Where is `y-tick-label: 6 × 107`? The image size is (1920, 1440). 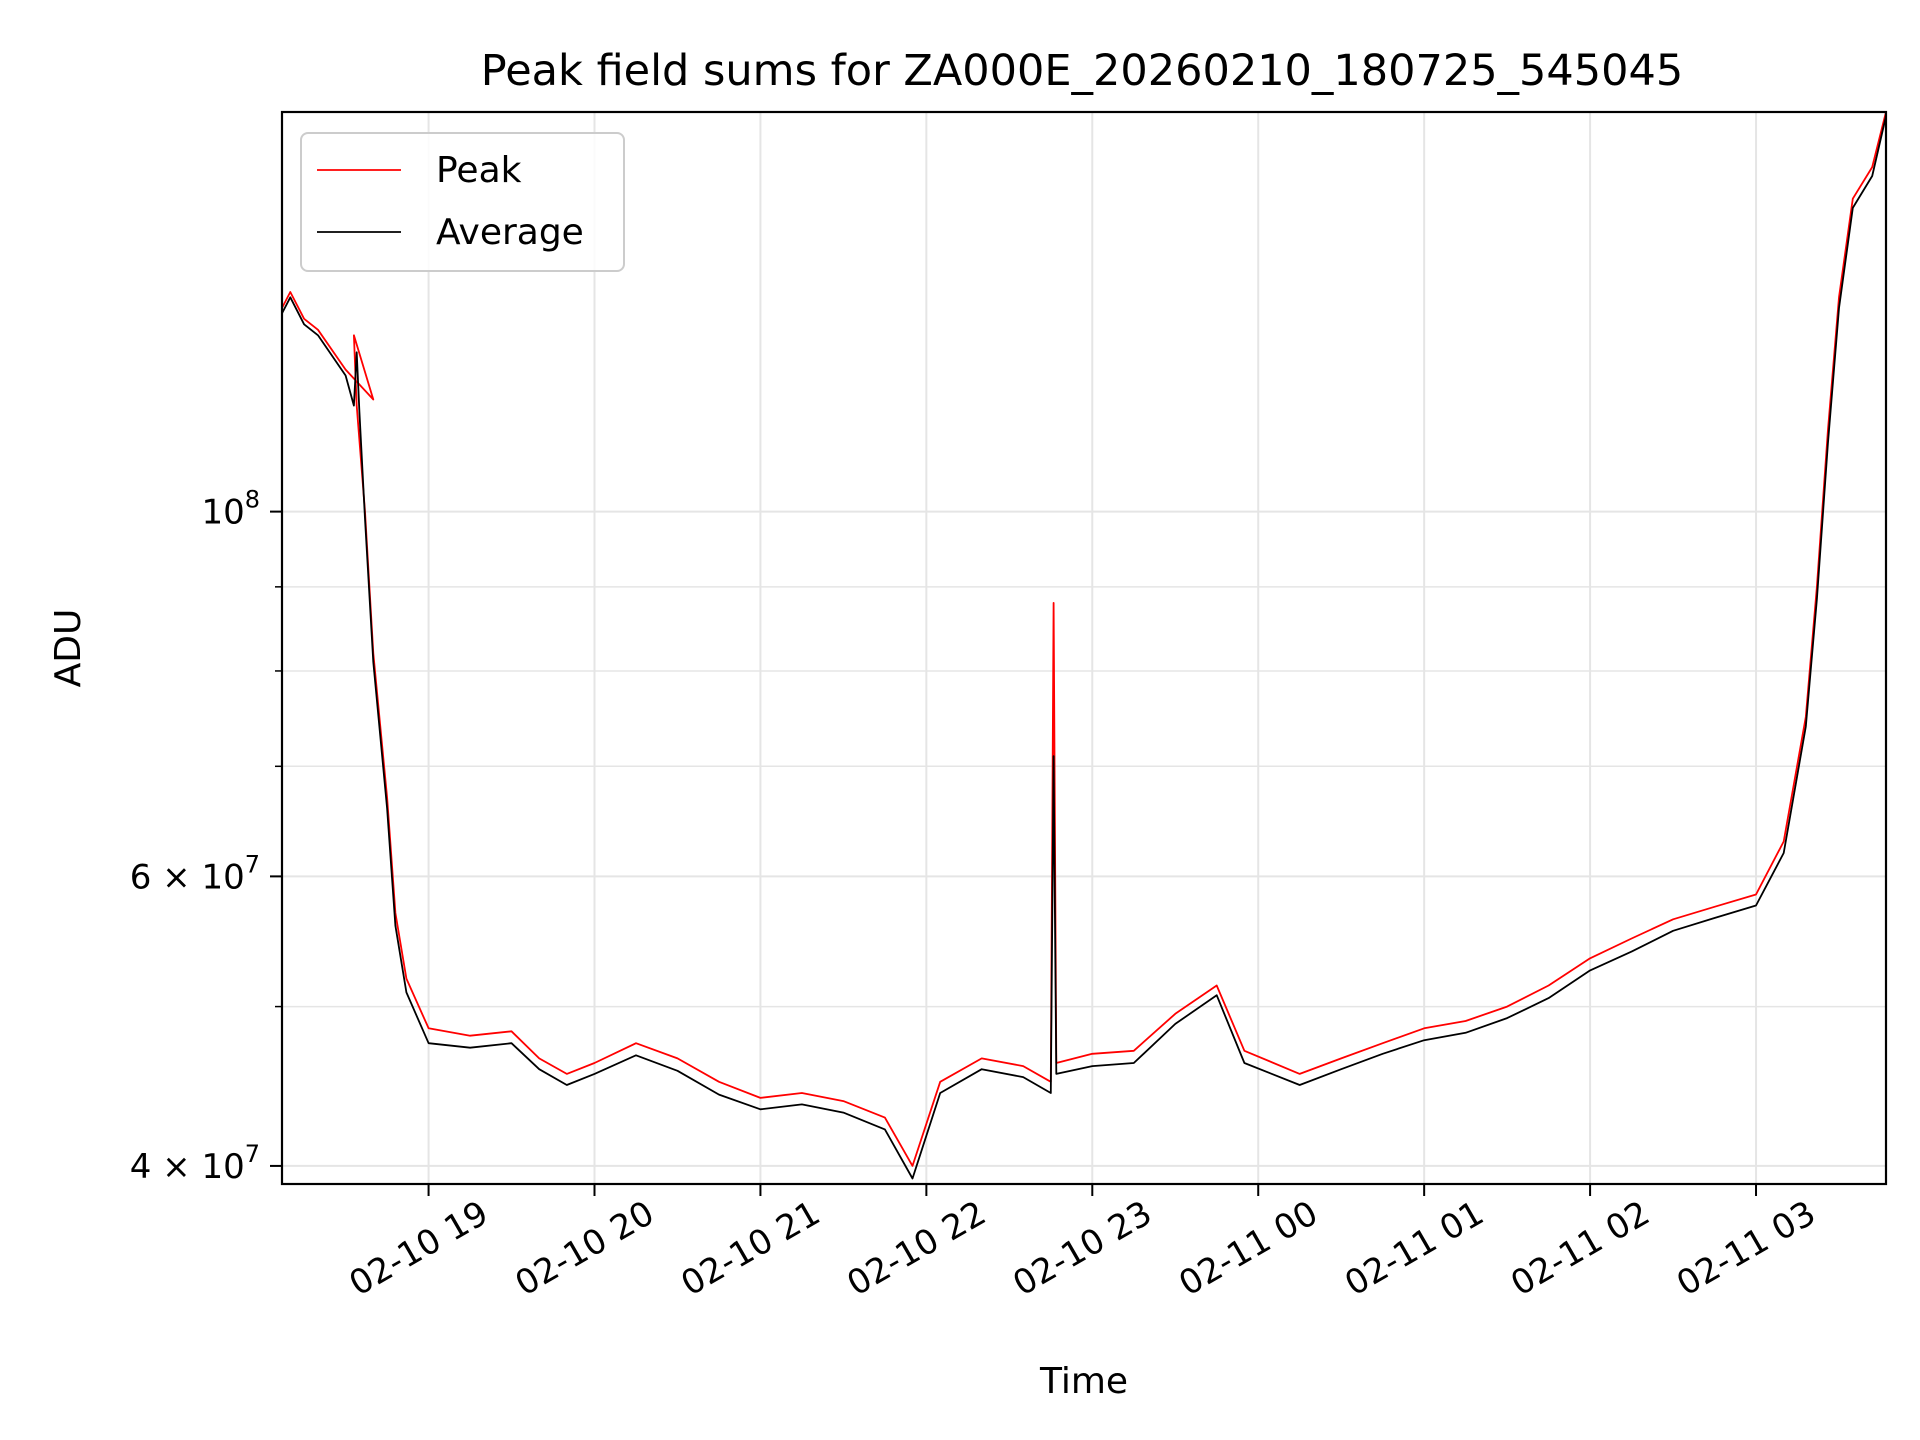 y-tick-label: 6 × 107 is located at coordinates (195, 873).